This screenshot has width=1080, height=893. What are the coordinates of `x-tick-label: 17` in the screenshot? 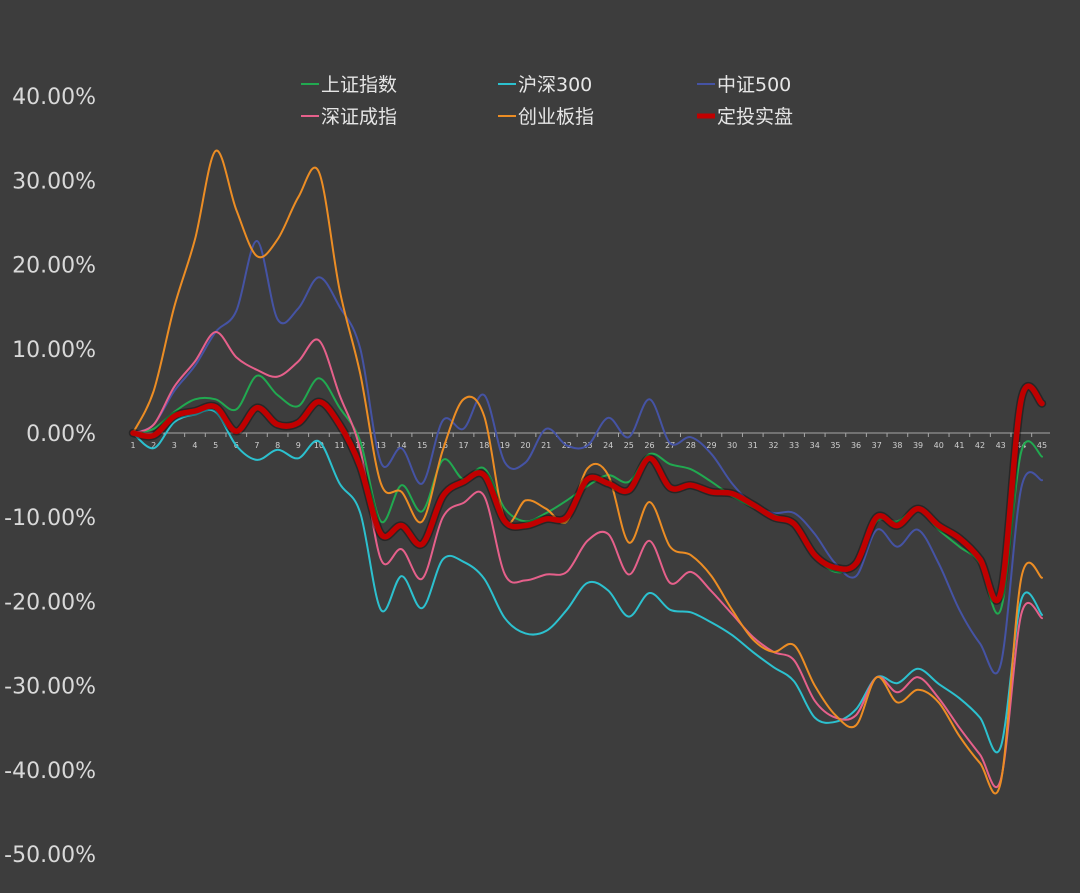 It's located at (463, 445).